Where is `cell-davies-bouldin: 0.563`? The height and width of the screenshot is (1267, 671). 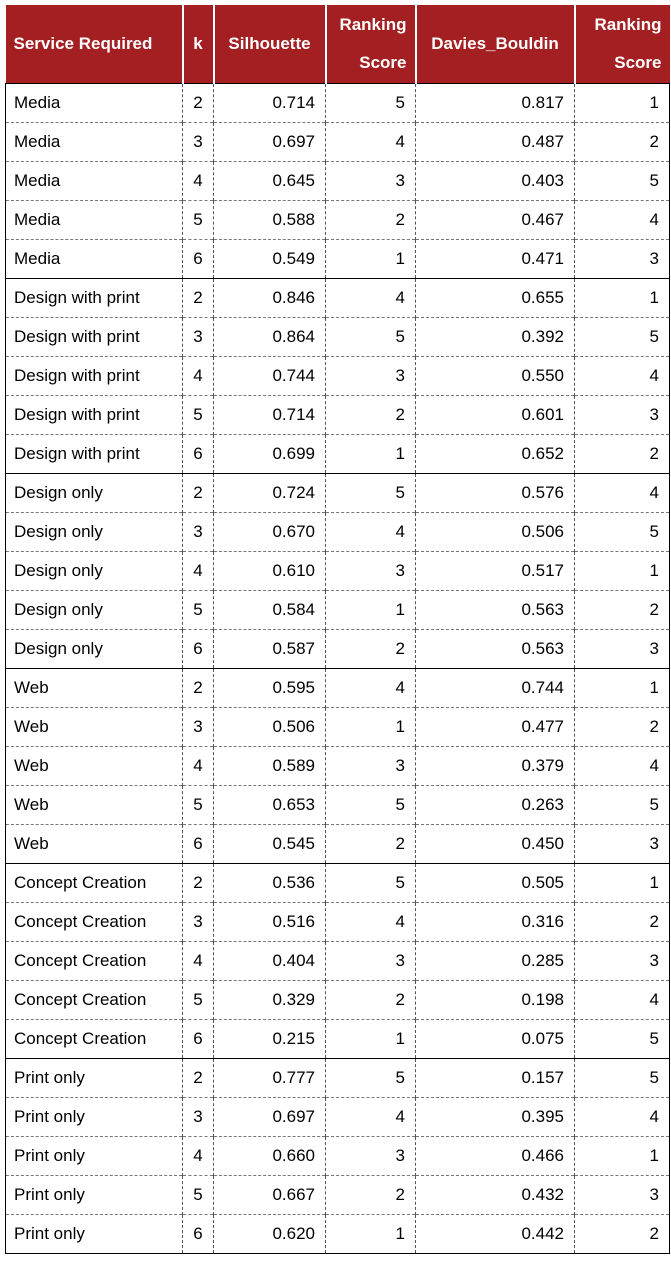 cell-davies-bouldin: 0.563 is located at coordinates (495, 610).